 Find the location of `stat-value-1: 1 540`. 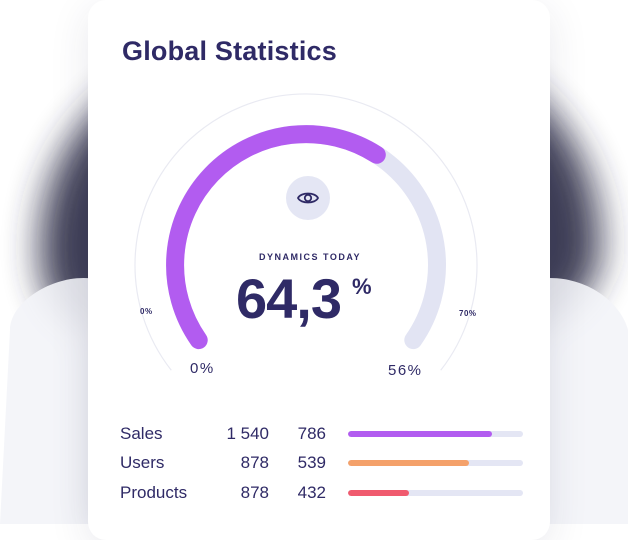

stat-value-1: 1 540 is located at coordinates (247, 433).